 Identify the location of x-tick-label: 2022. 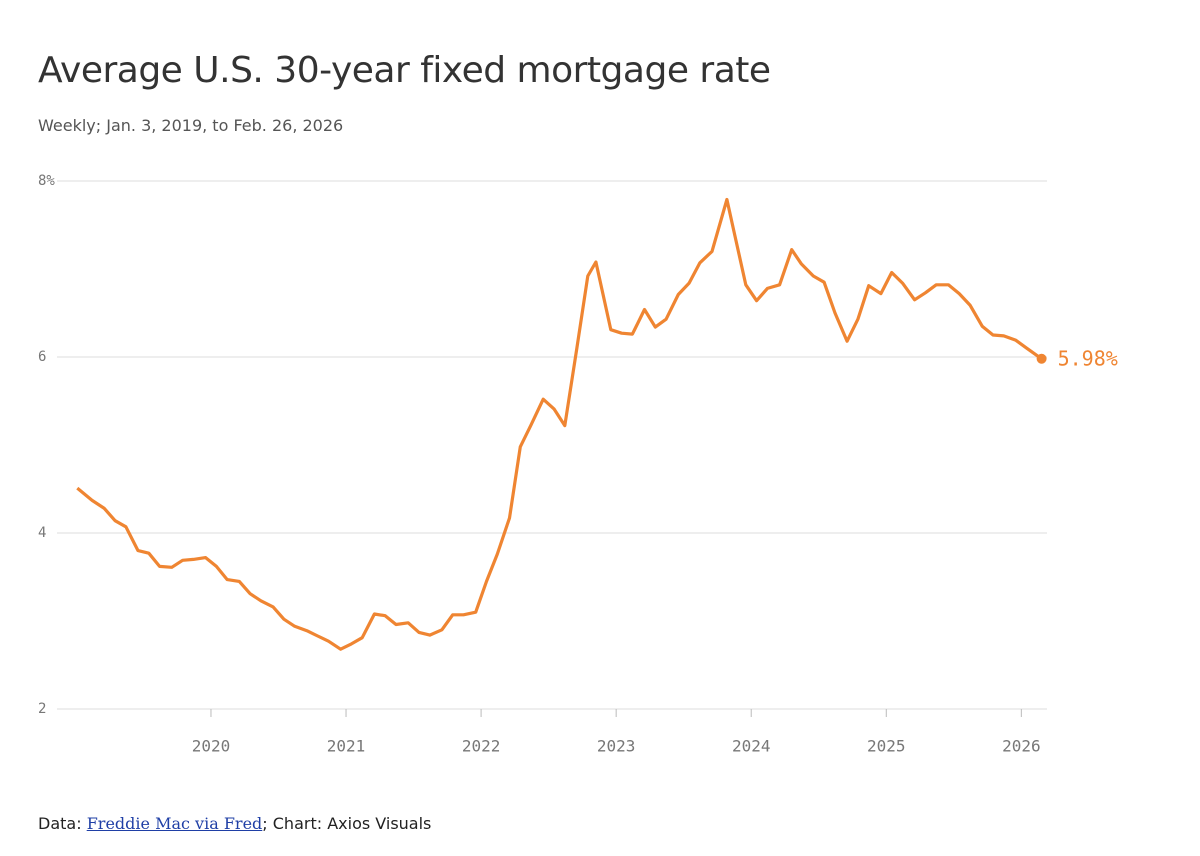
(481, 746).